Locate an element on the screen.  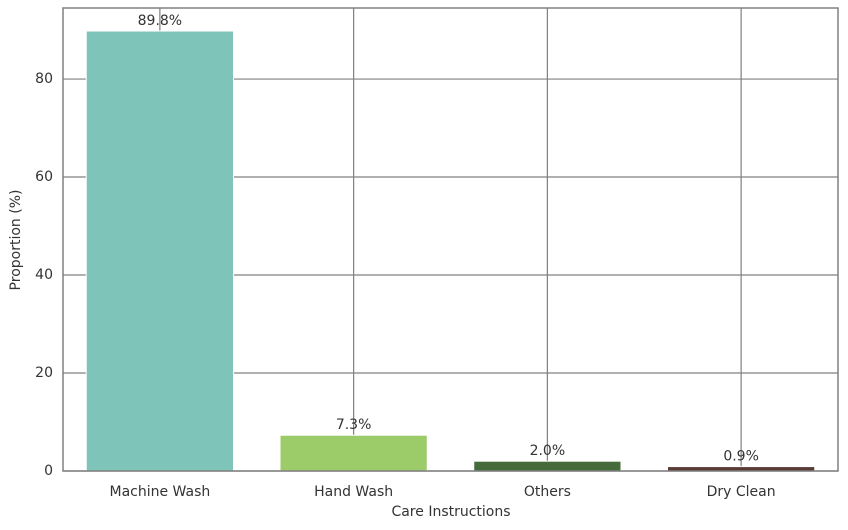
x-axis-label: Care Instructions is located at coordinates (450, 512).